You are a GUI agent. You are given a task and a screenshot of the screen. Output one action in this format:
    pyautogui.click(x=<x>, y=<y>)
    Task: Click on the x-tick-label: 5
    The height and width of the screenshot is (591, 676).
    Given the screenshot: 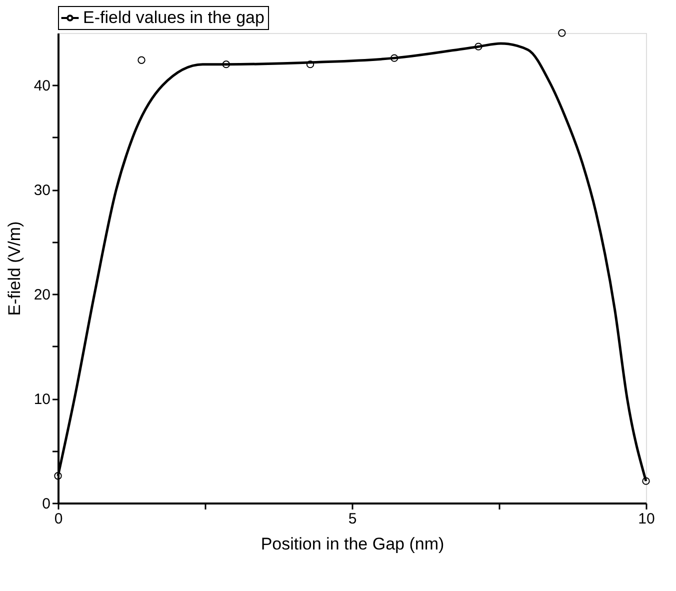 What is the action you would take?
    pyautogui.click(x=352, y=519)
    